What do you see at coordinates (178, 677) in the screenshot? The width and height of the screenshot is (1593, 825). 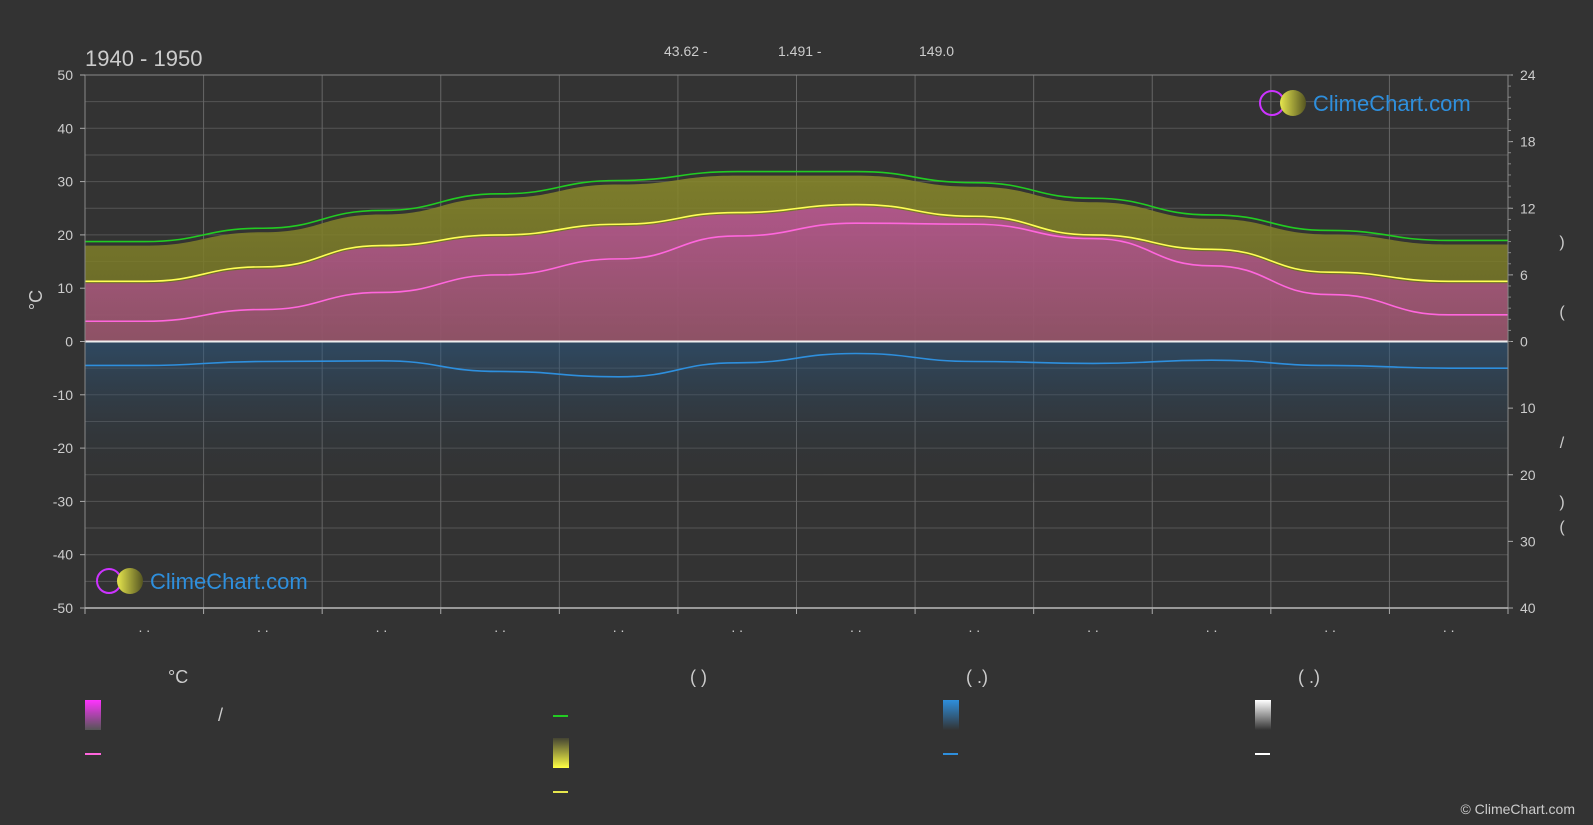 I see `legend-header-temperature: °C` at bounding box center [178, 677].